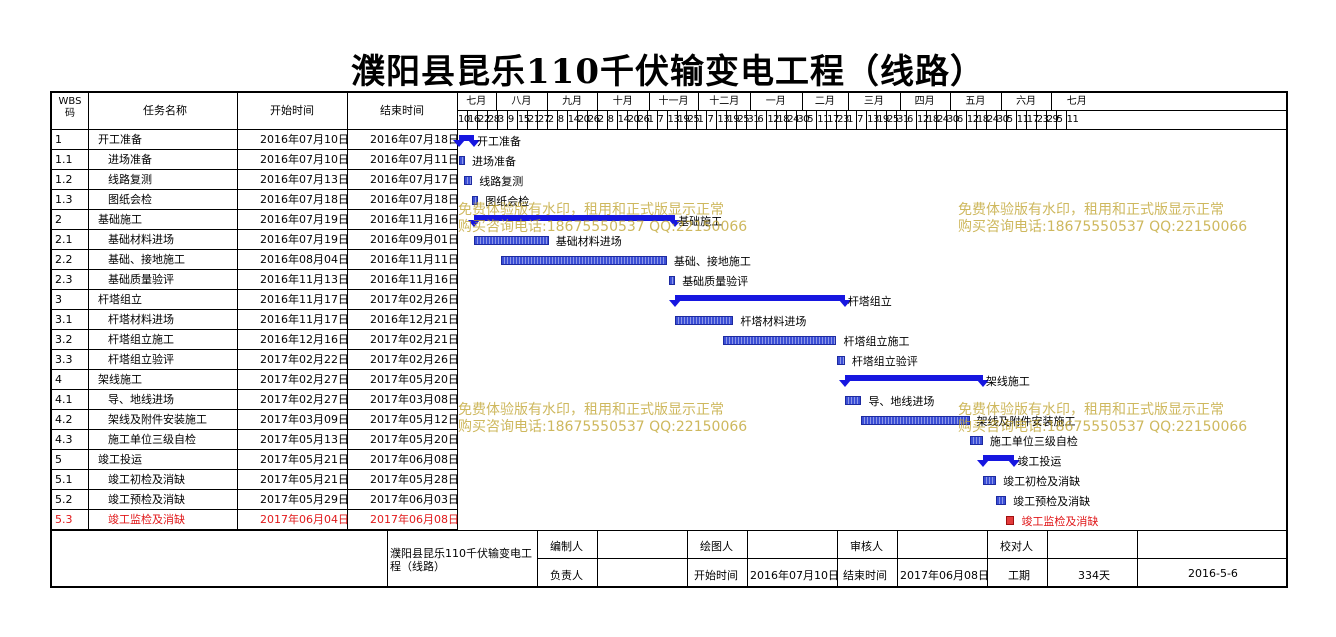  I want to click on task-name-cell: 杆塔组立, so click(120, 299).